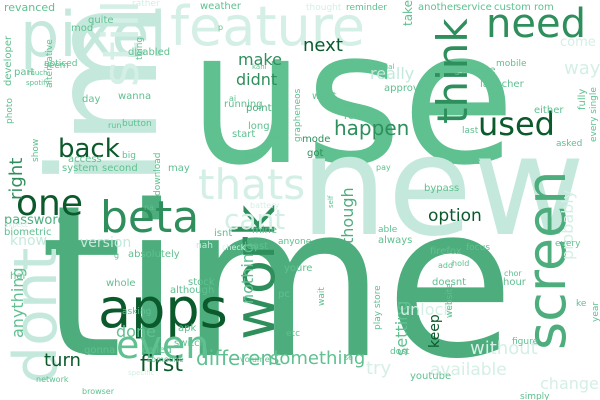  Describe the element at coordinates (38, 73) in the screenshot. I see `word-cloud-word: much` at that location.